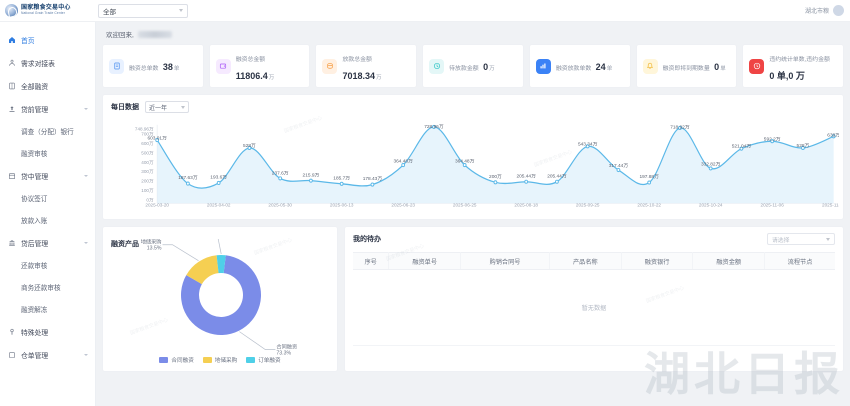  I want to click on stat-card-disbursed-orders: 融资放款单数 24单, so click(579, 66).